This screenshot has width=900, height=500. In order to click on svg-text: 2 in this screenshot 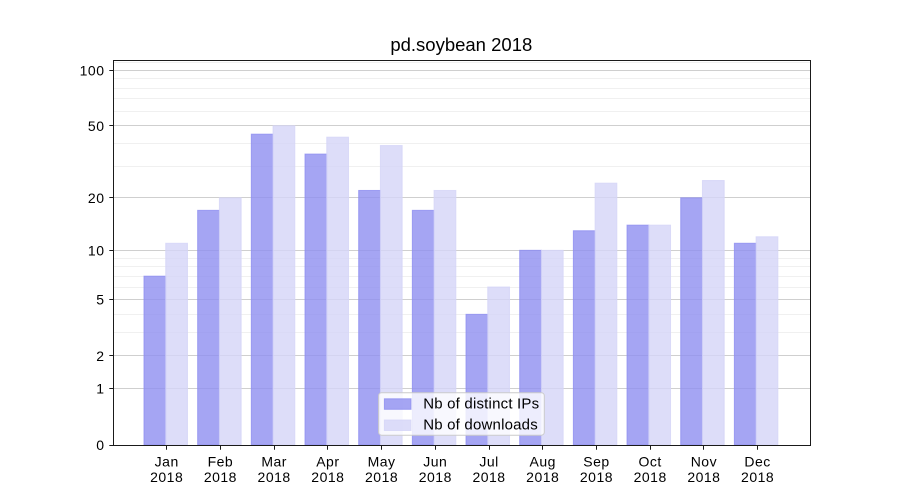, I will do `click(100, 356)`.